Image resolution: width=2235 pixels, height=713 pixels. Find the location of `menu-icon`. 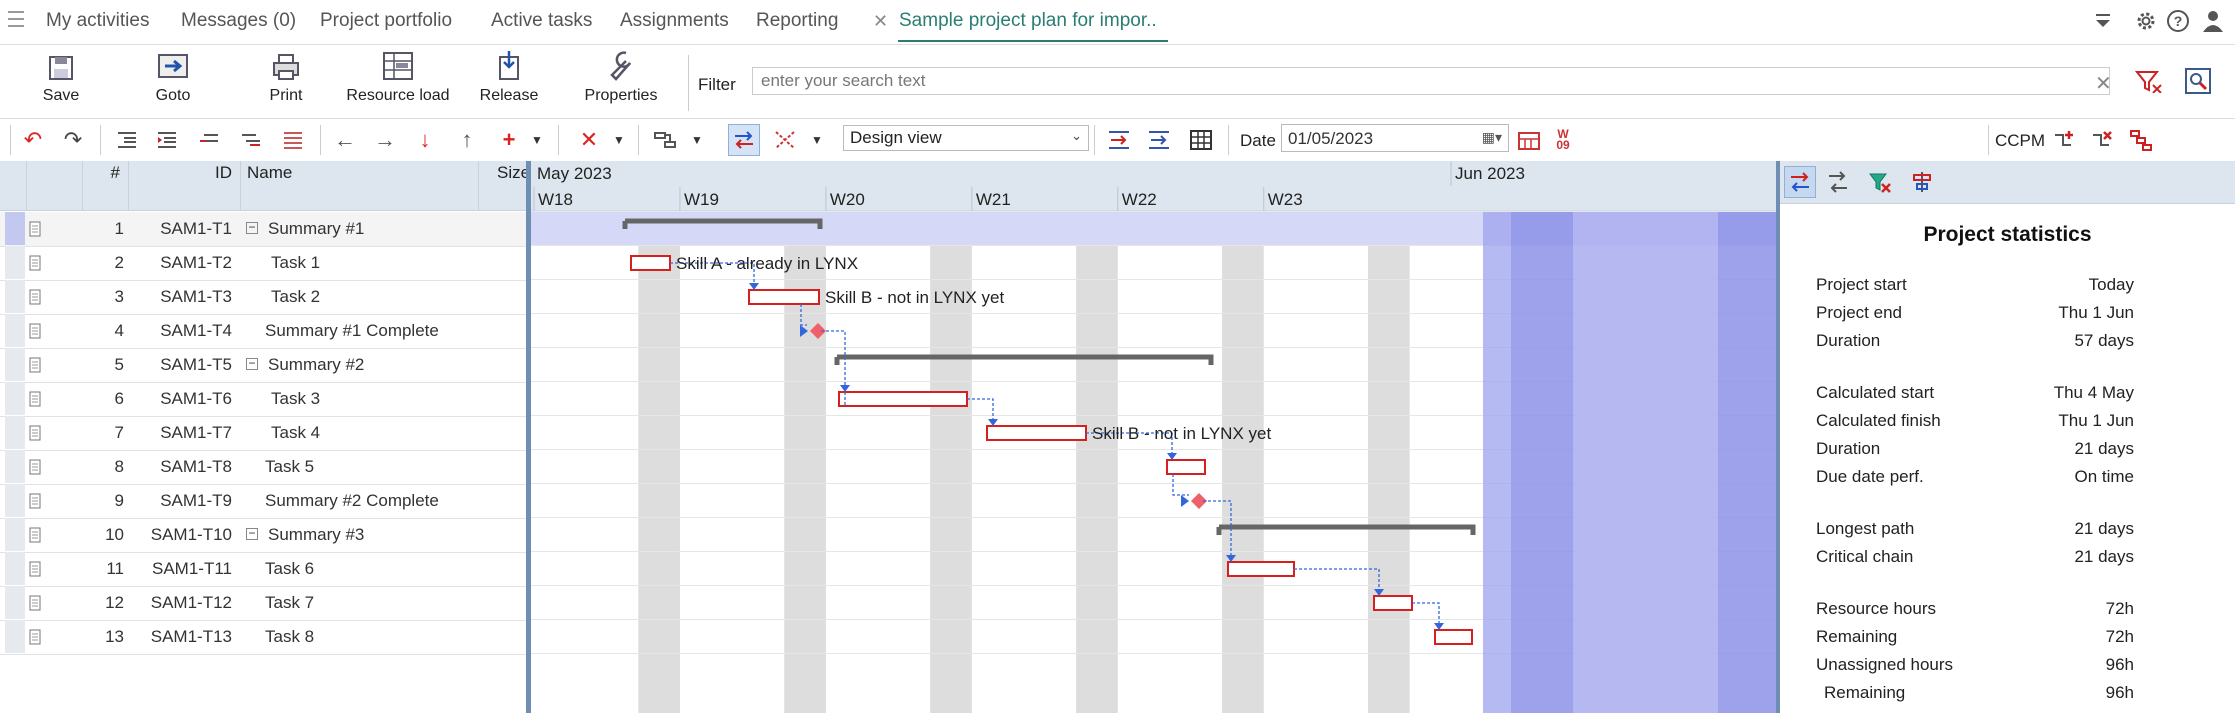

menu-icon is located at coordinates (16, 22).